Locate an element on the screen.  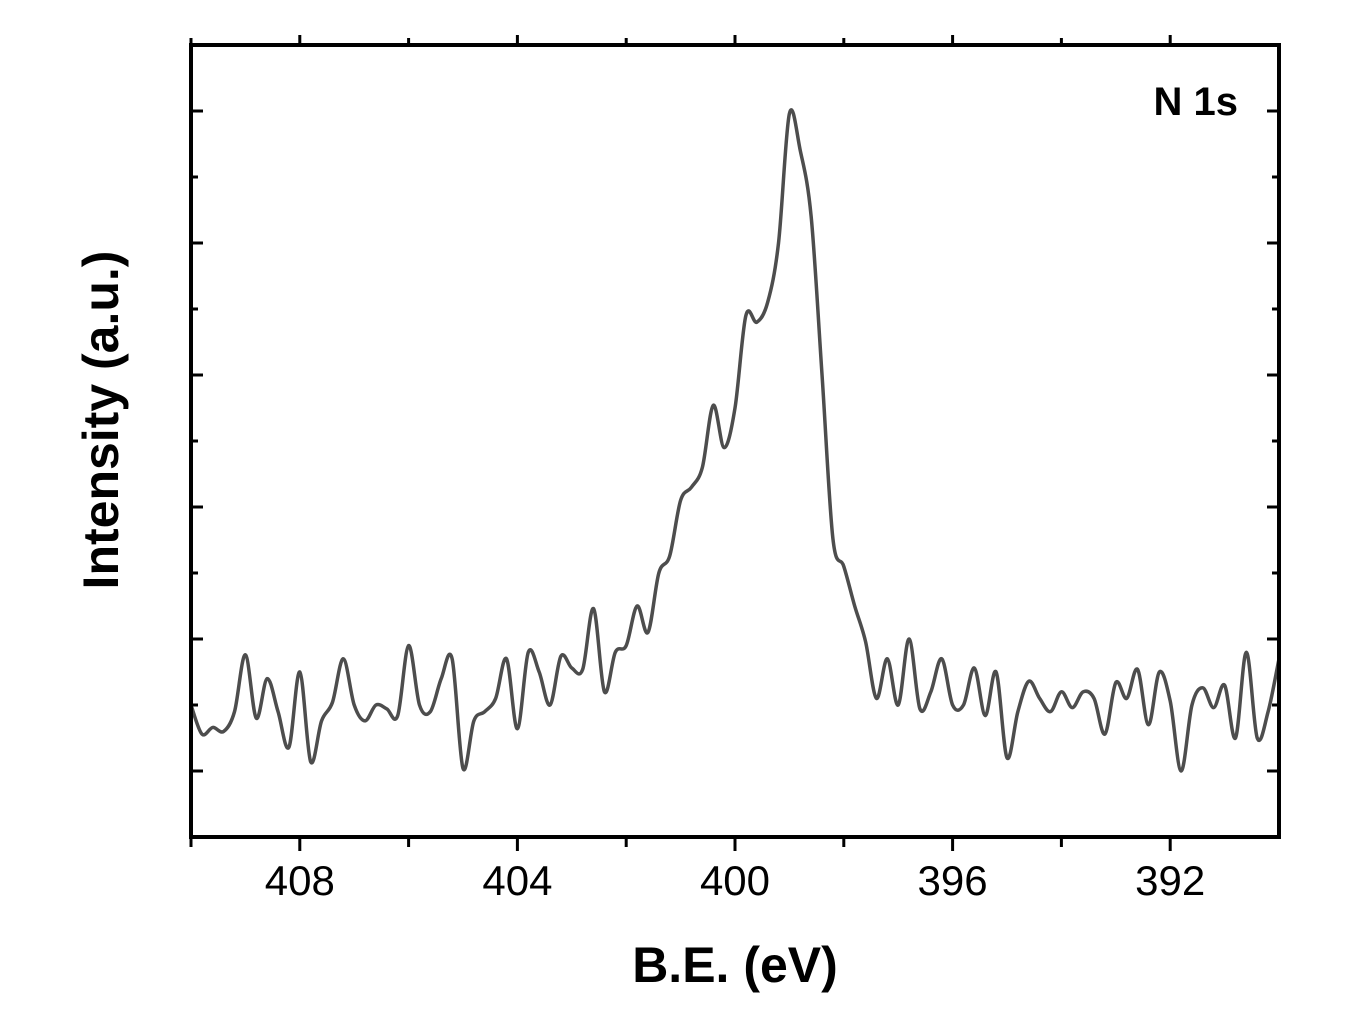
peak-annotation: N 1s is located at coordinates (1196, 102).